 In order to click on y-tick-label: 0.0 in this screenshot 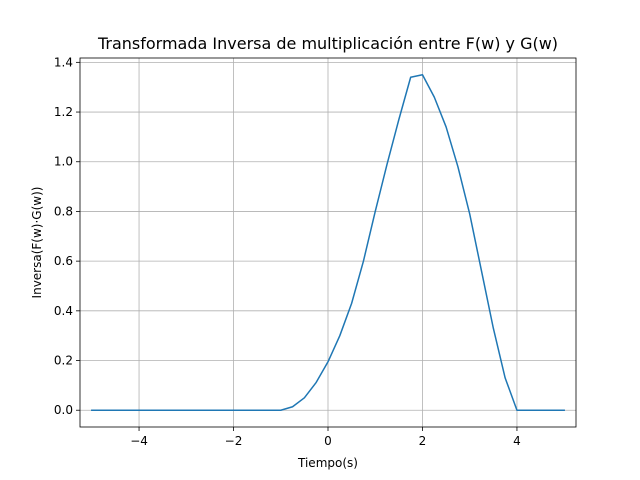, I will do `click(63, 410)`.